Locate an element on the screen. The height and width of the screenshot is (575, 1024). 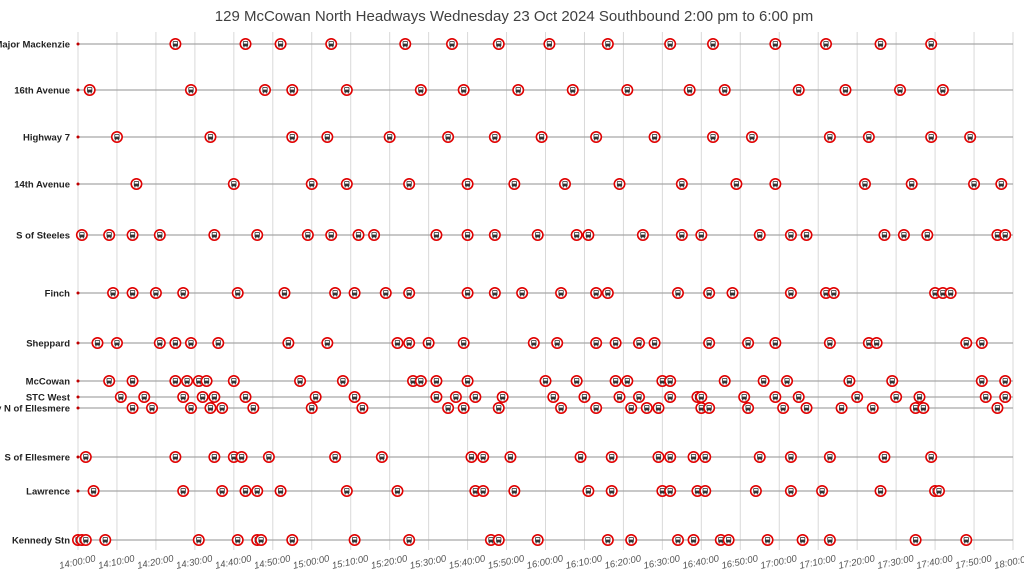
stop-label: McCowan is located at coordinates (48, 382).